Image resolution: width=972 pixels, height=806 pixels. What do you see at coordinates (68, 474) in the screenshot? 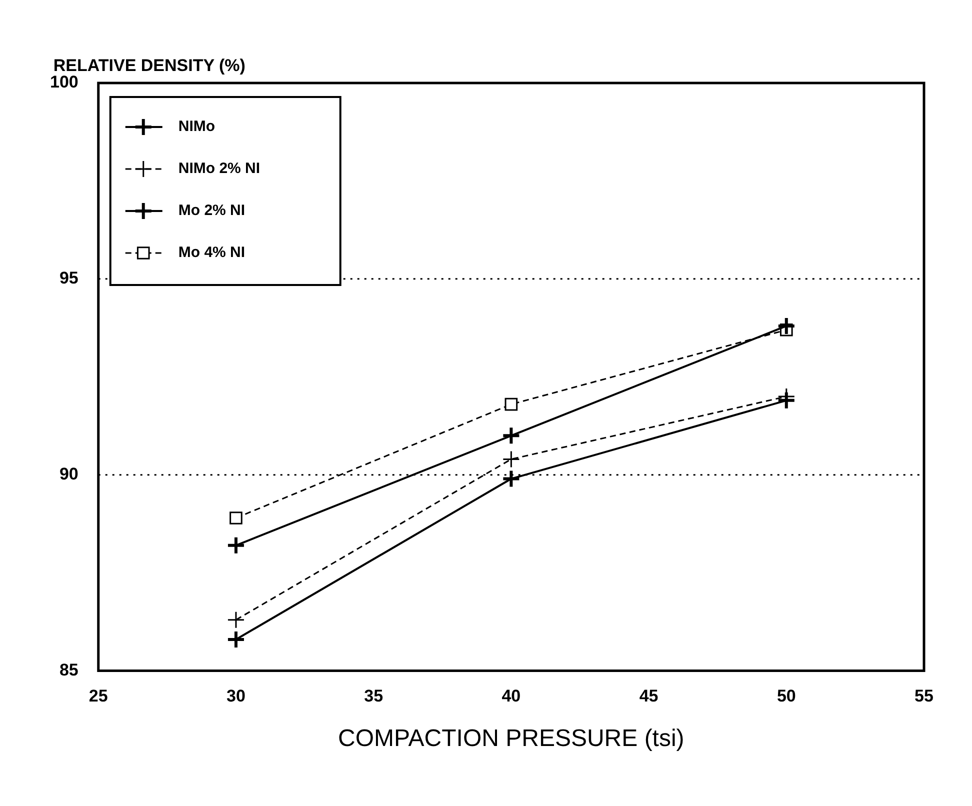
I see `y-tick-label: 90` at bounding box center [68, 474].